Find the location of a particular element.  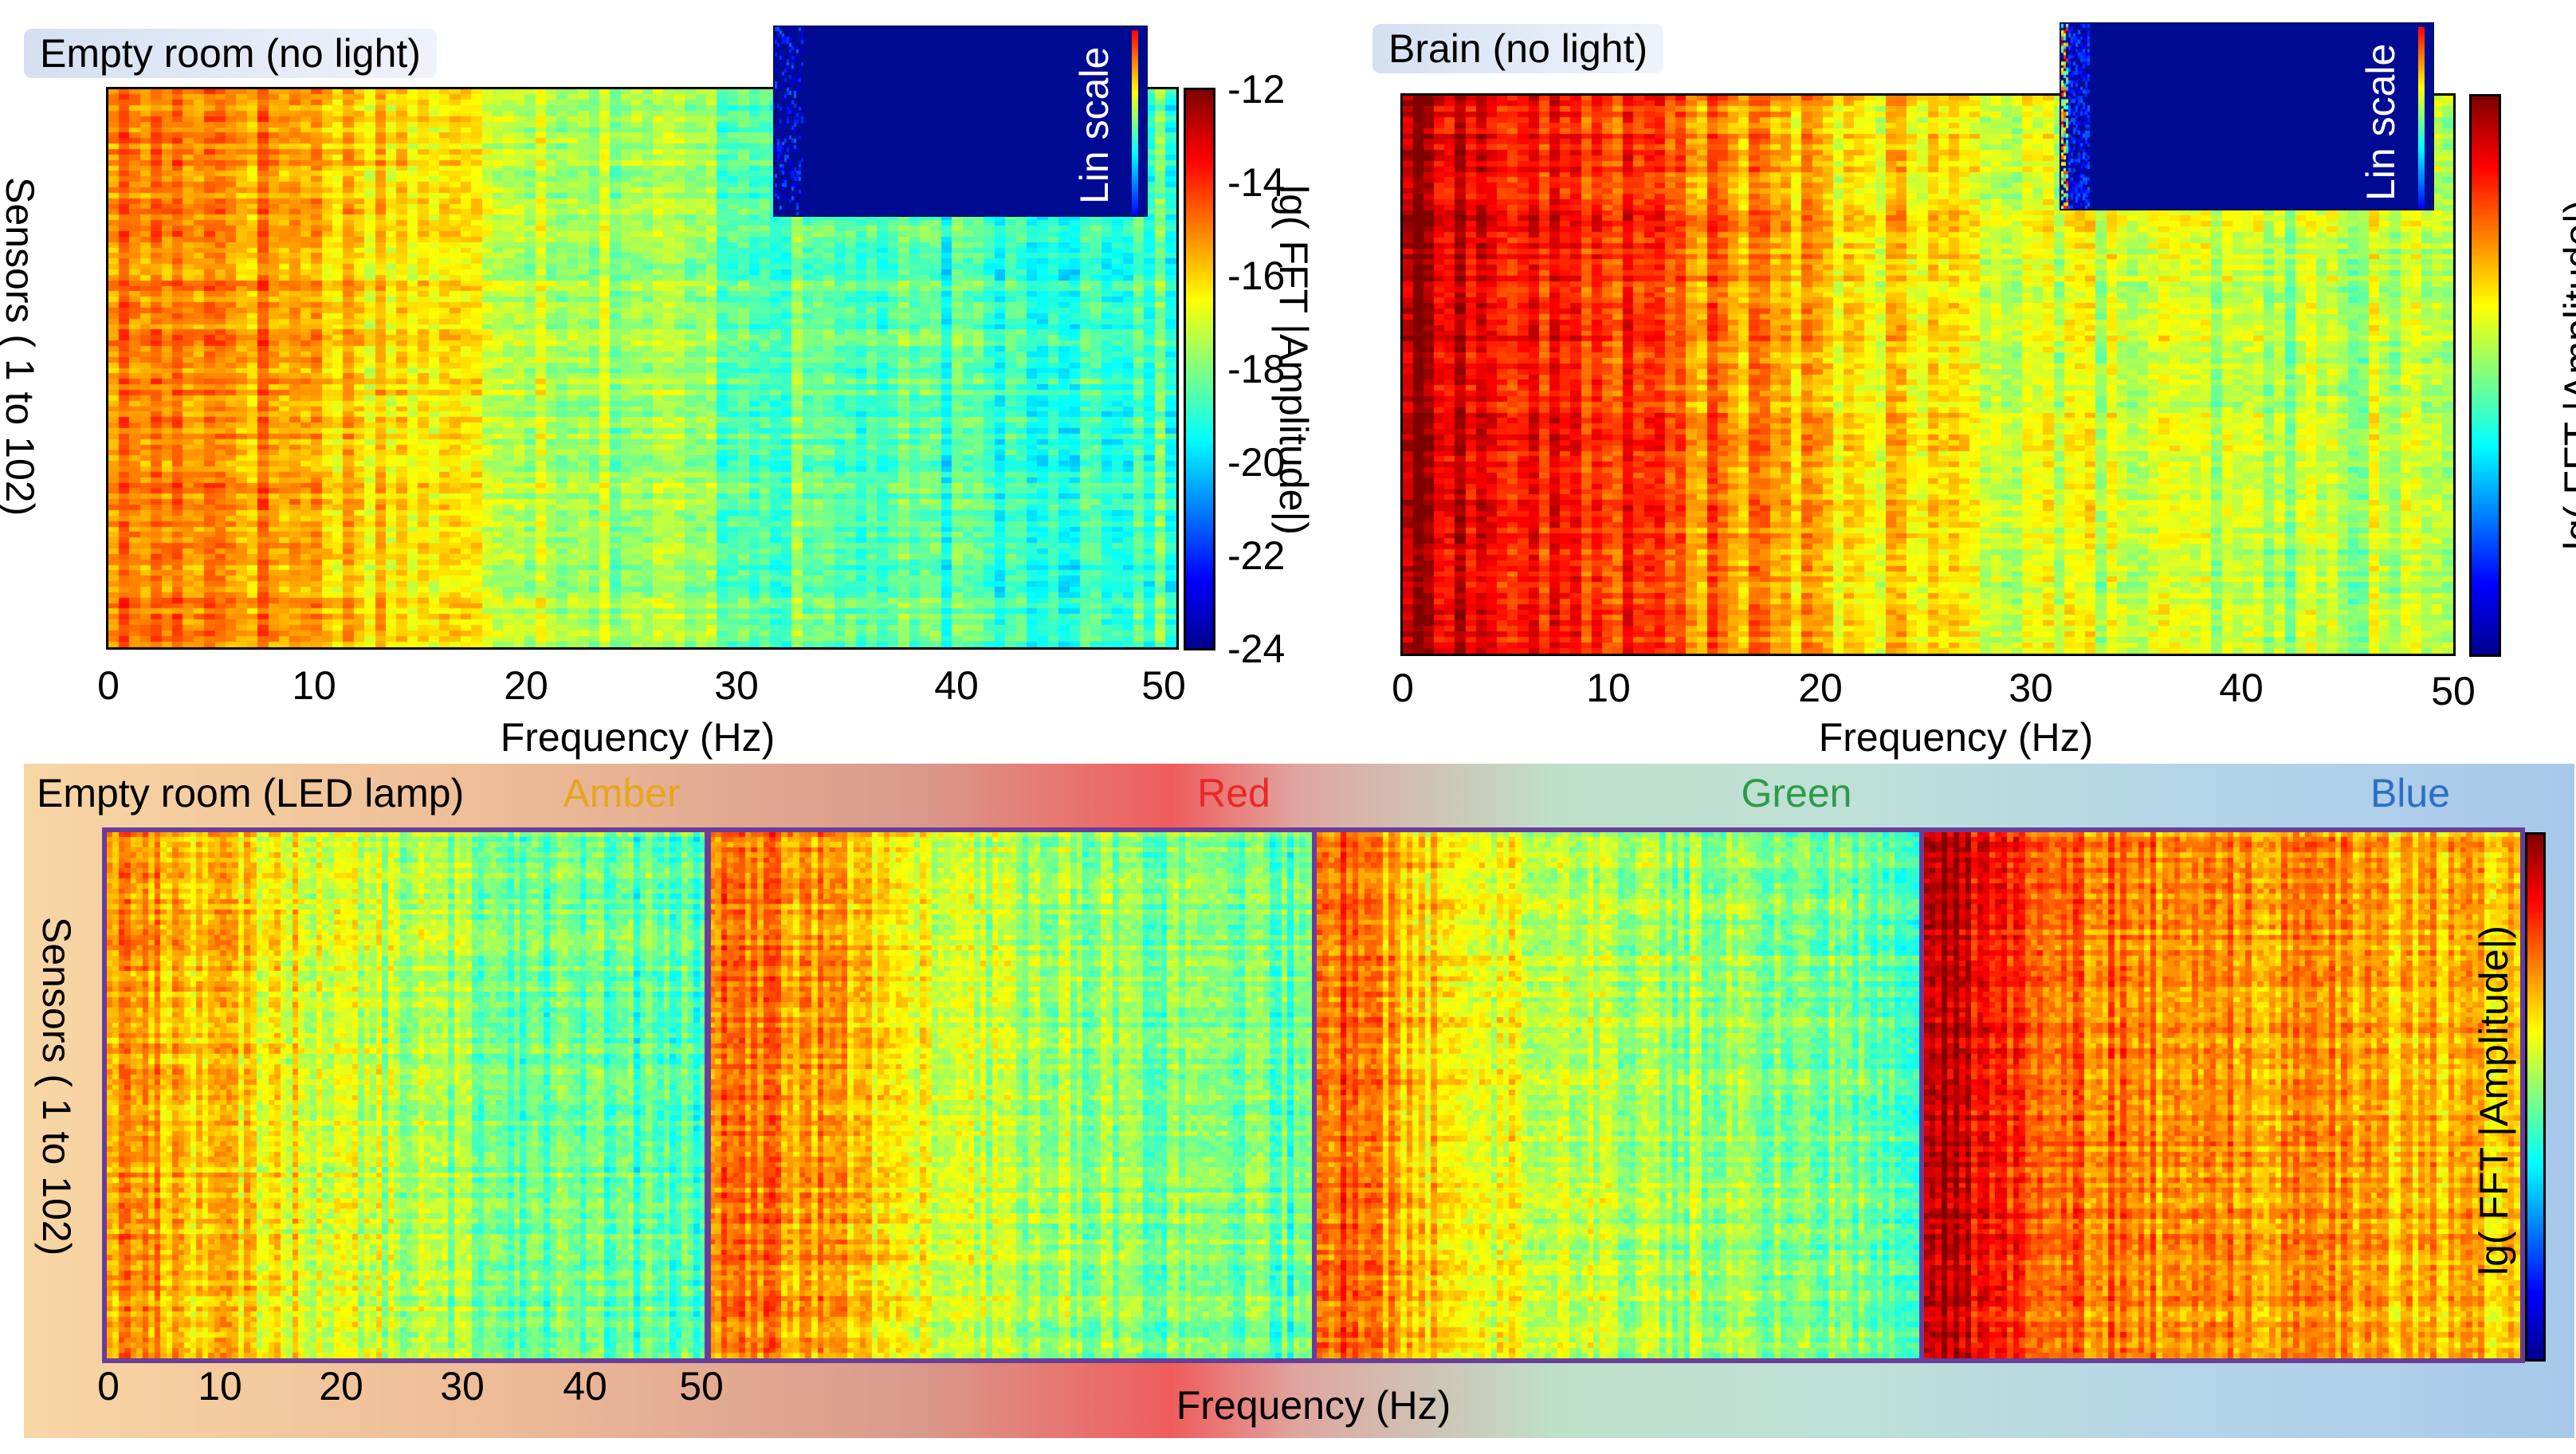

top-right-colorbar is located at coordinates (2485, 375).